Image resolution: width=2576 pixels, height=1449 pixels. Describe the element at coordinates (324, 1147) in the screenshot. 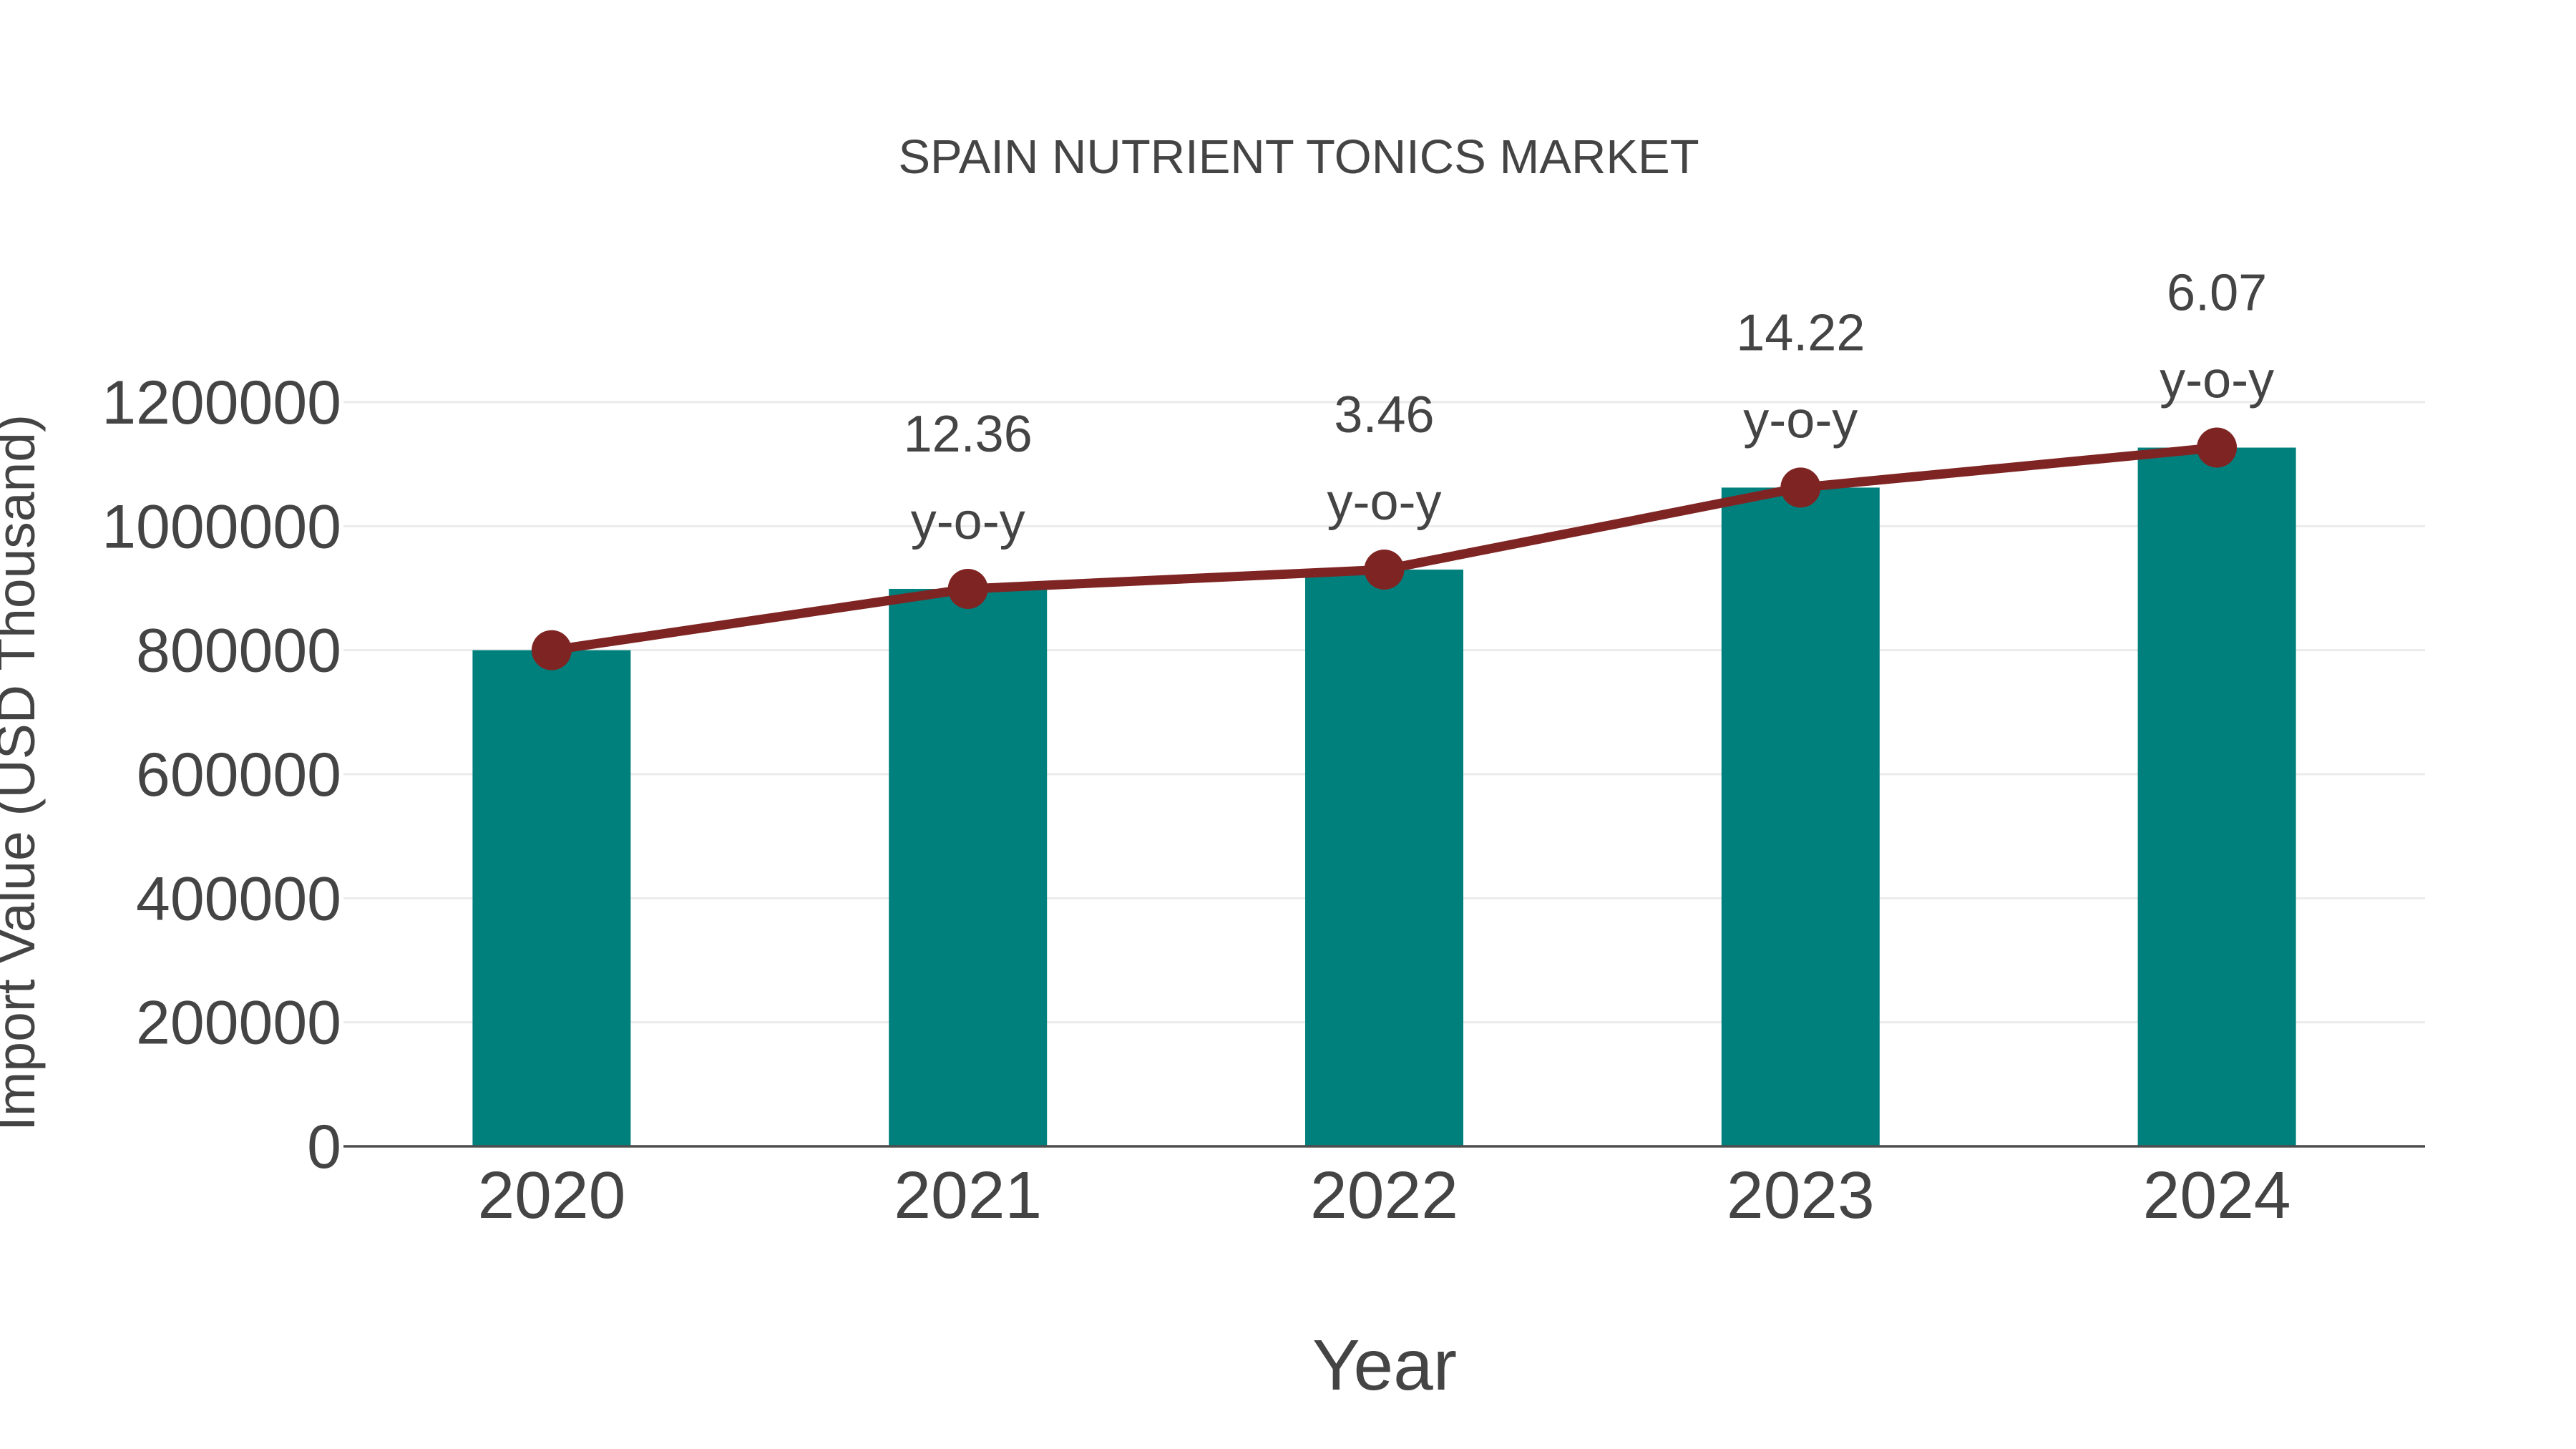

I see `y-tick-label: 0` at that location.